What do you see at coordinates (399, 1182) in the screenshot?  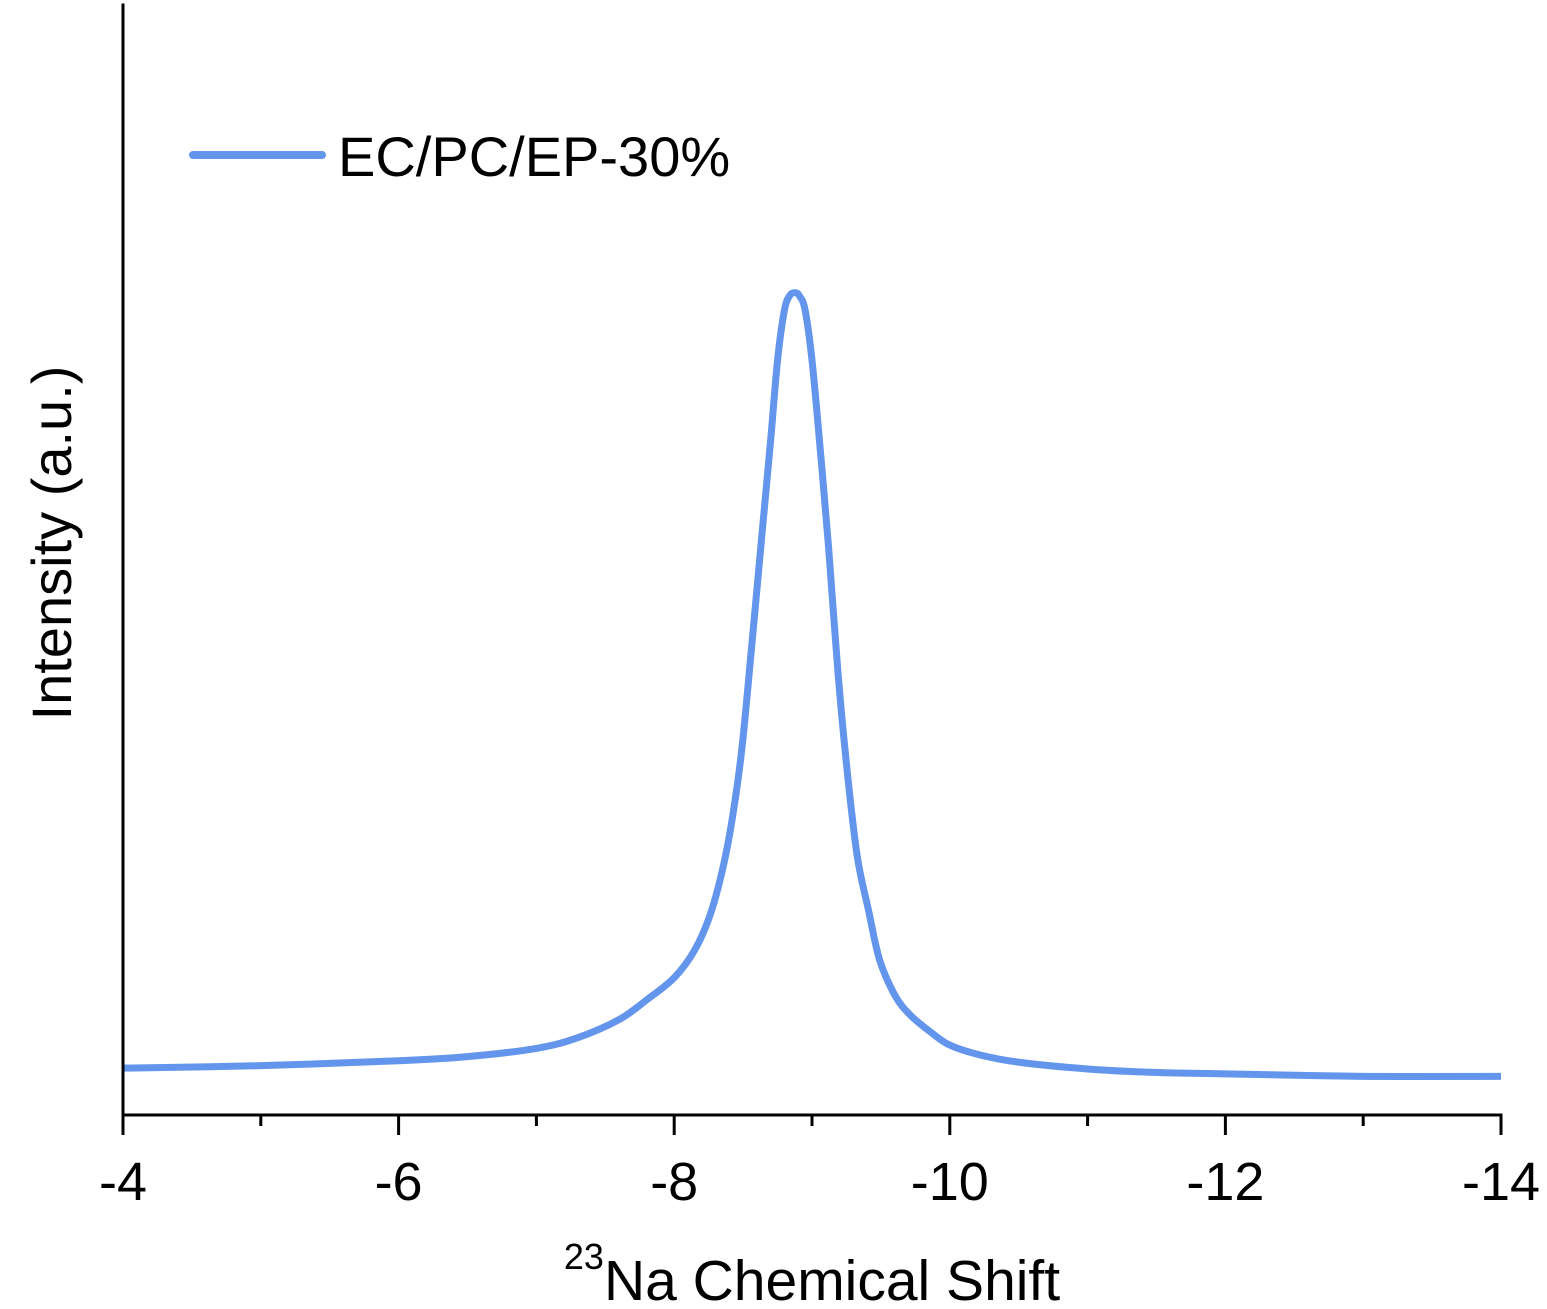 I see `x-tick-label: -6` at bounding box center [399, 1182].